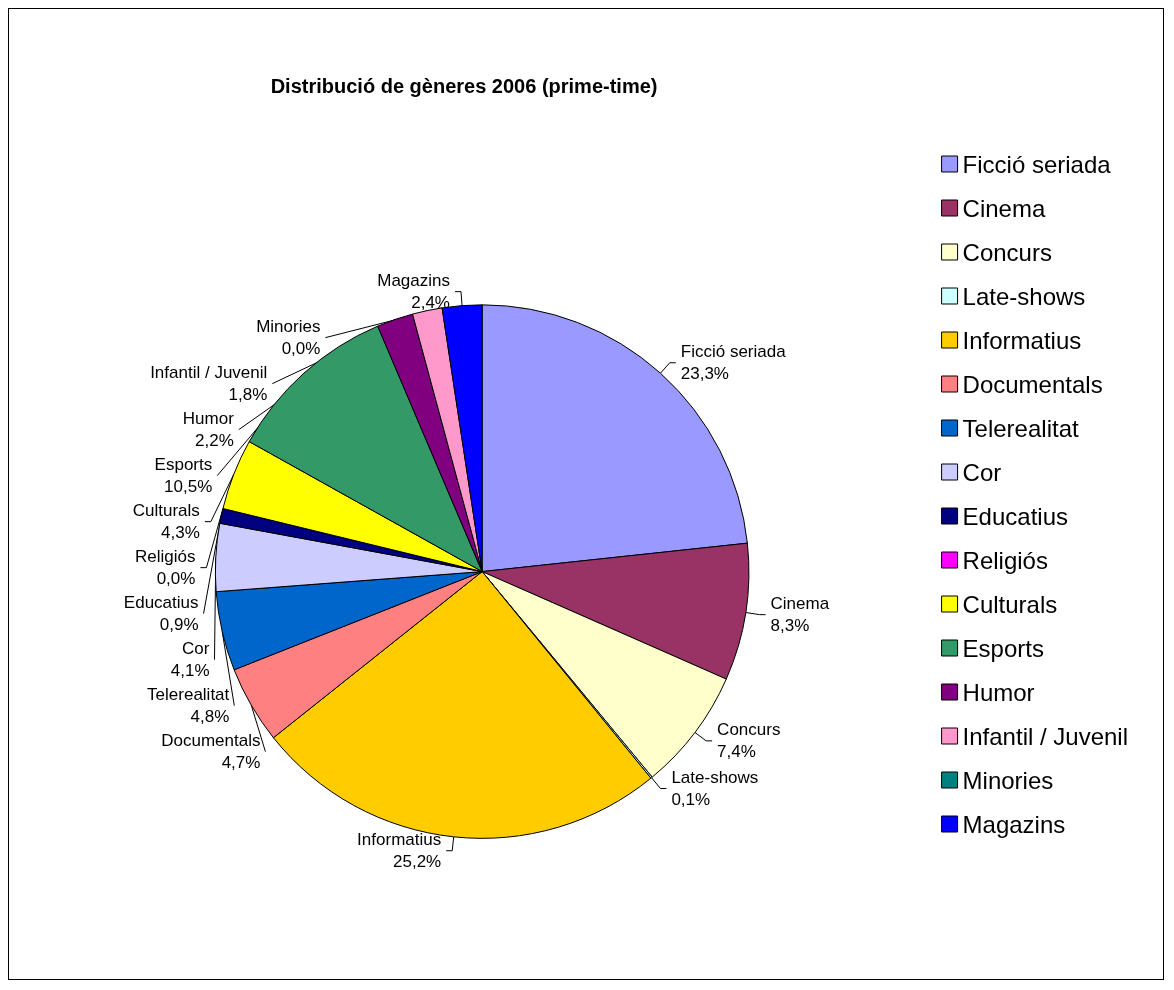 This screenshot has width=1174, height=990. I want to click on slice-label: Cinema, so click(800, 604).